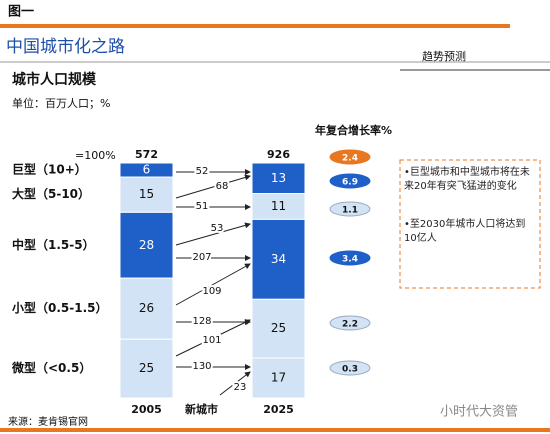 The width and height of the screenshot is (550, 434). Describe the element at coordinates (65, 47) in the screenshot. I see `title: 中国城市化之路` at that location.